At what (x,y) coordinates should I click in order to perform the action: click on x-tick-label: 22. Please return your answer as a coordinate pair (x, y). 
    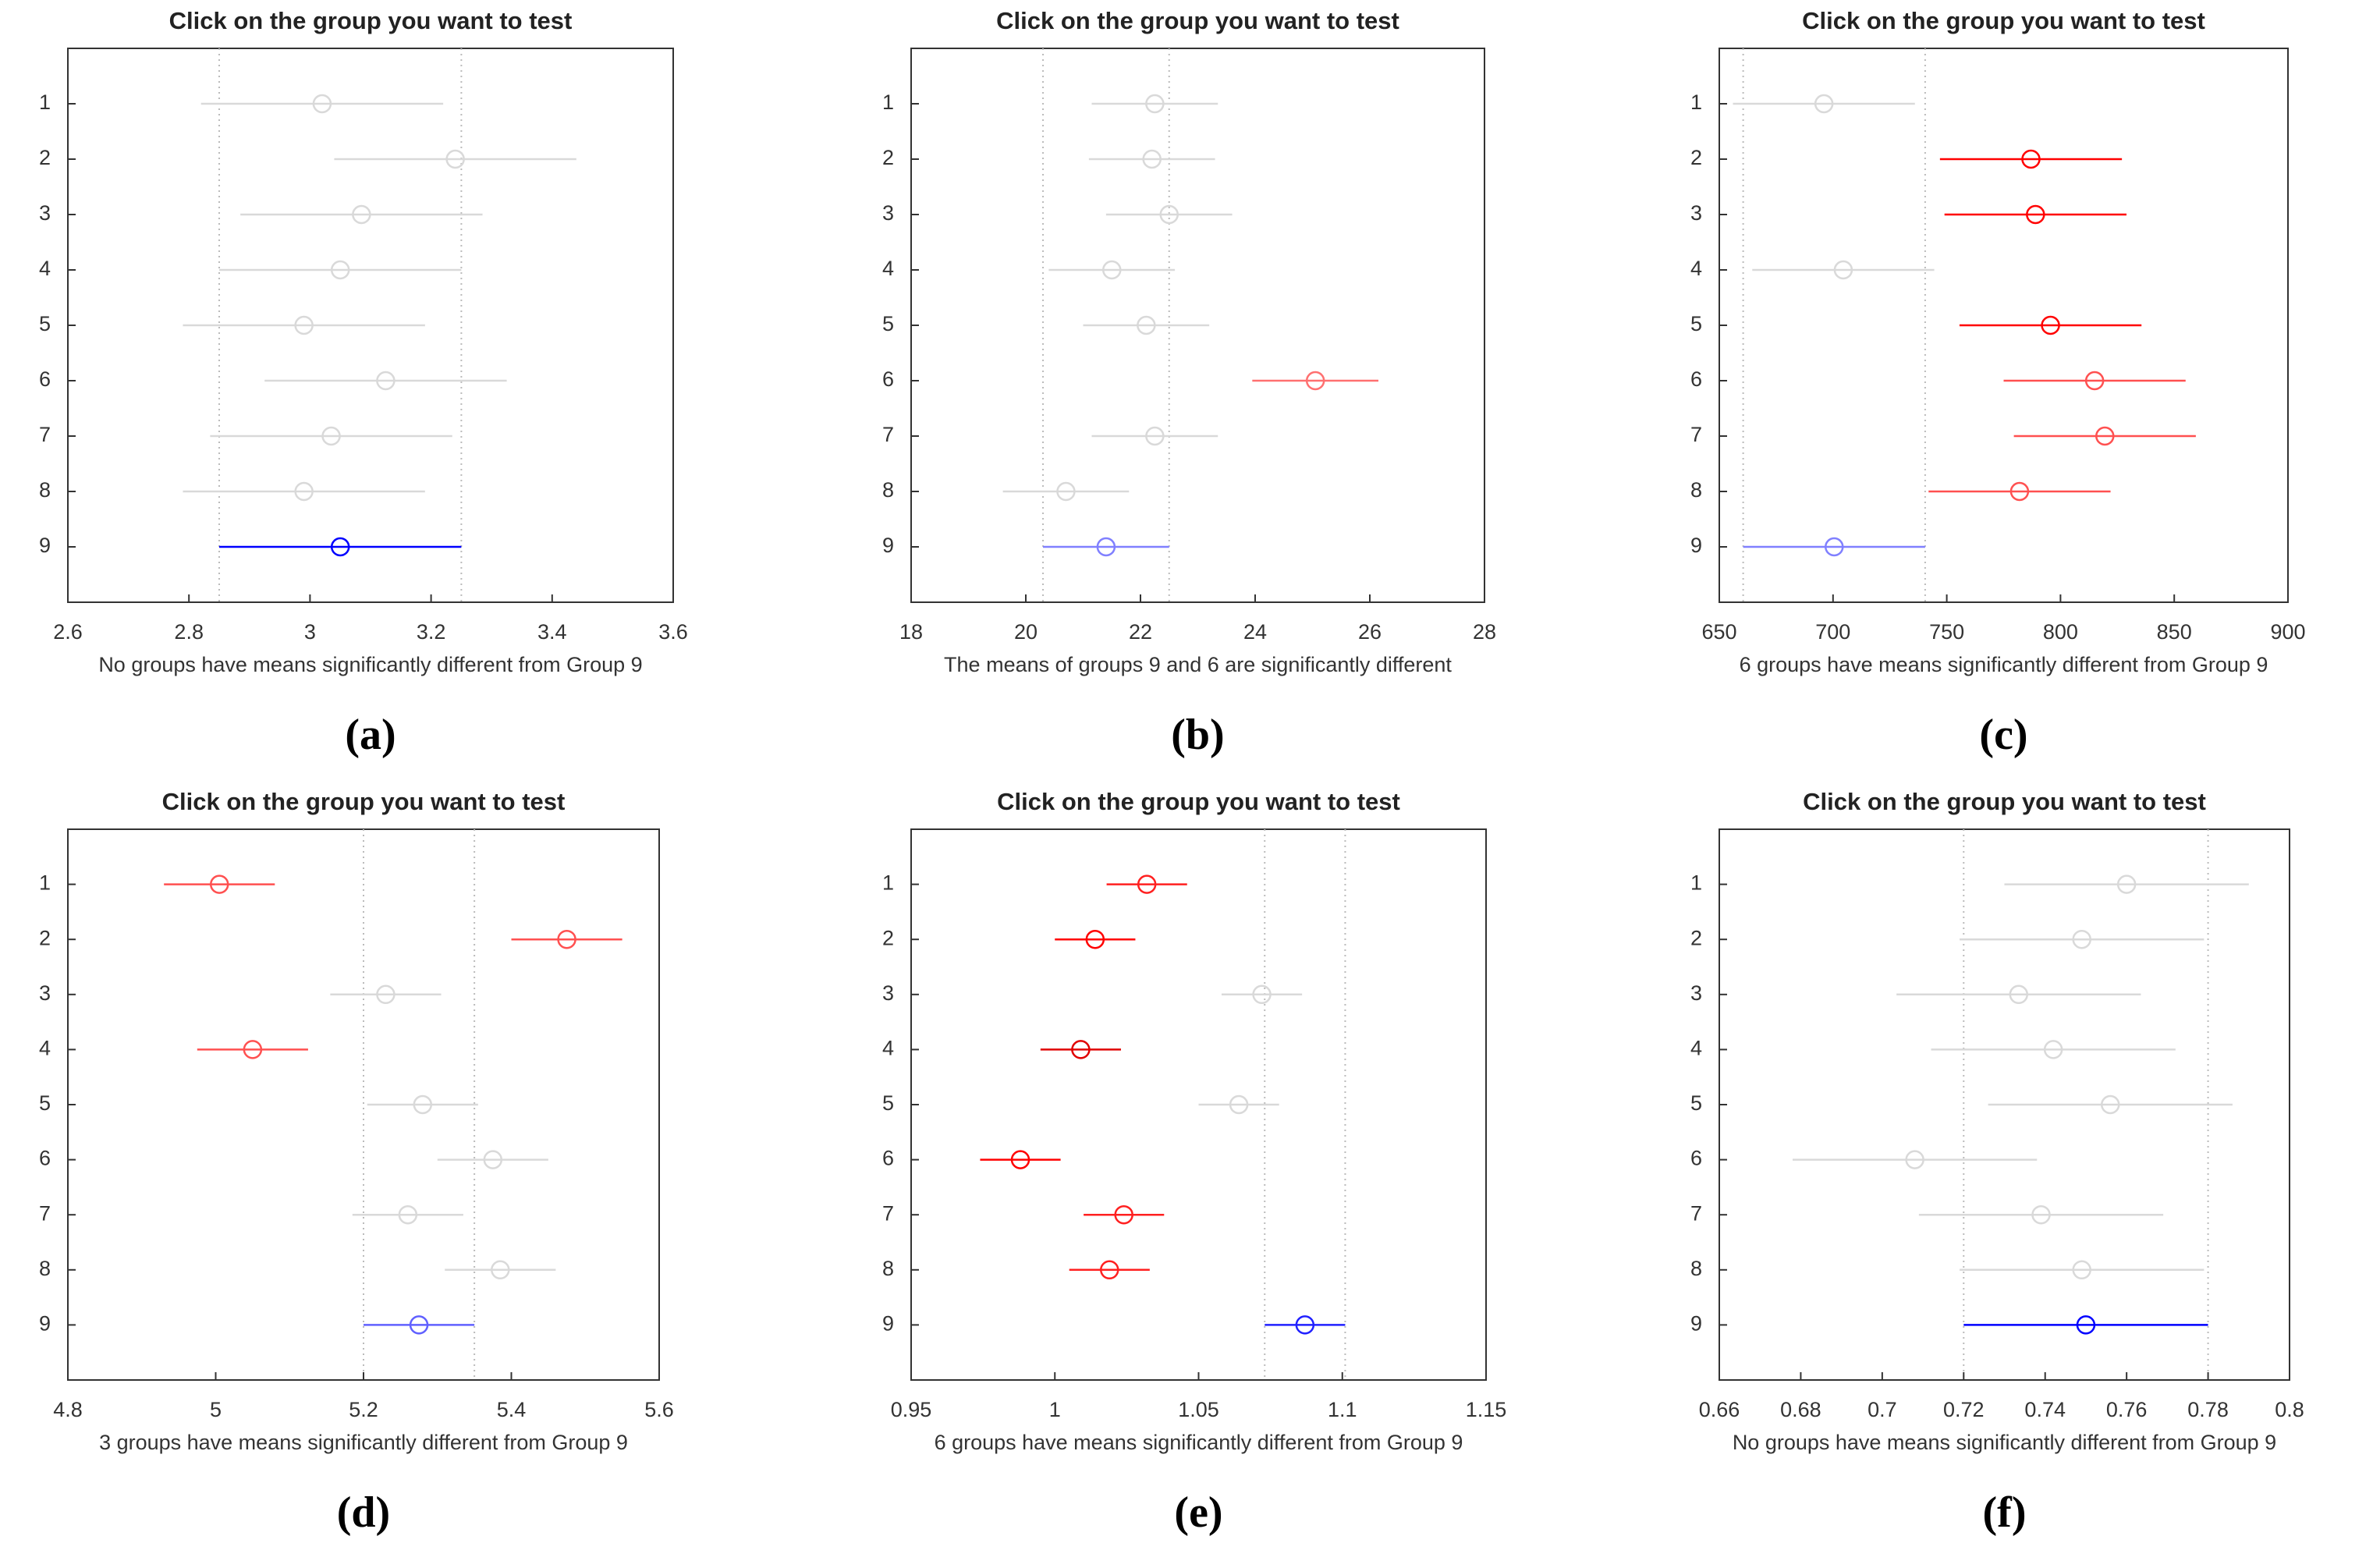
    Looking at the image, I should click on (1140, 632).